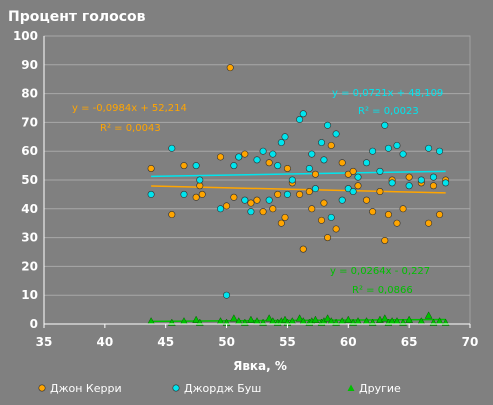 Image resolution: width=493 pixels, height=405 pixels. Describe the element at coordinates (44, 342) in the screenshot. I see `x-tick-label: 35` at that location.